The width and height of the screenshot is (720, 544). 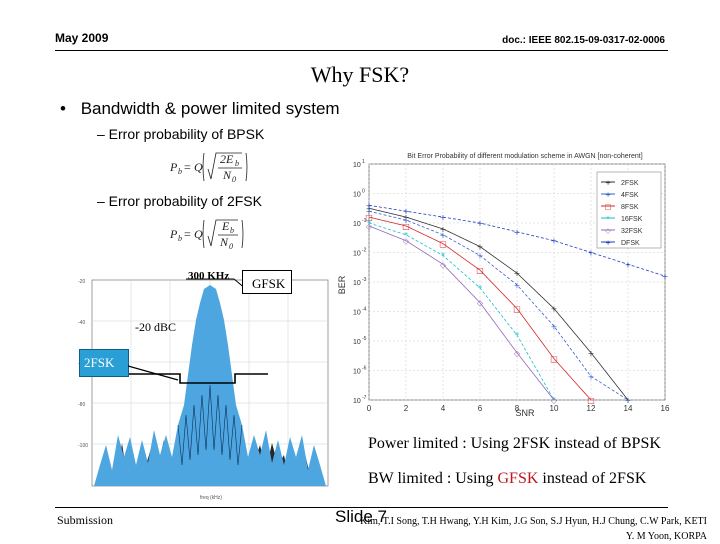 I want to click on gfsk-label-box, so click(x=267, y=282).